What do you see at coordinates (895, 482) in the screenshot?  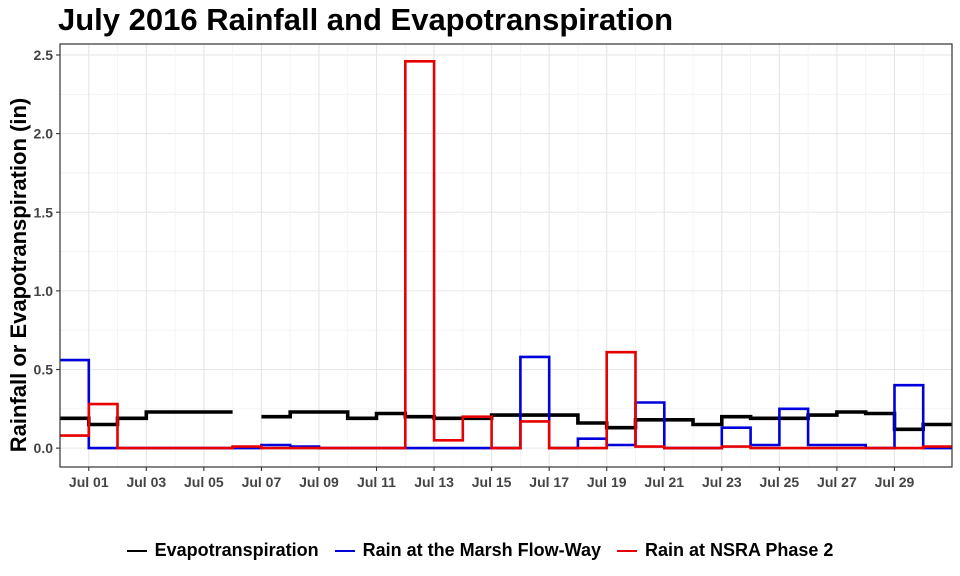 I see `x-tick-label: Jul 29` at bounding box center [895, 482].